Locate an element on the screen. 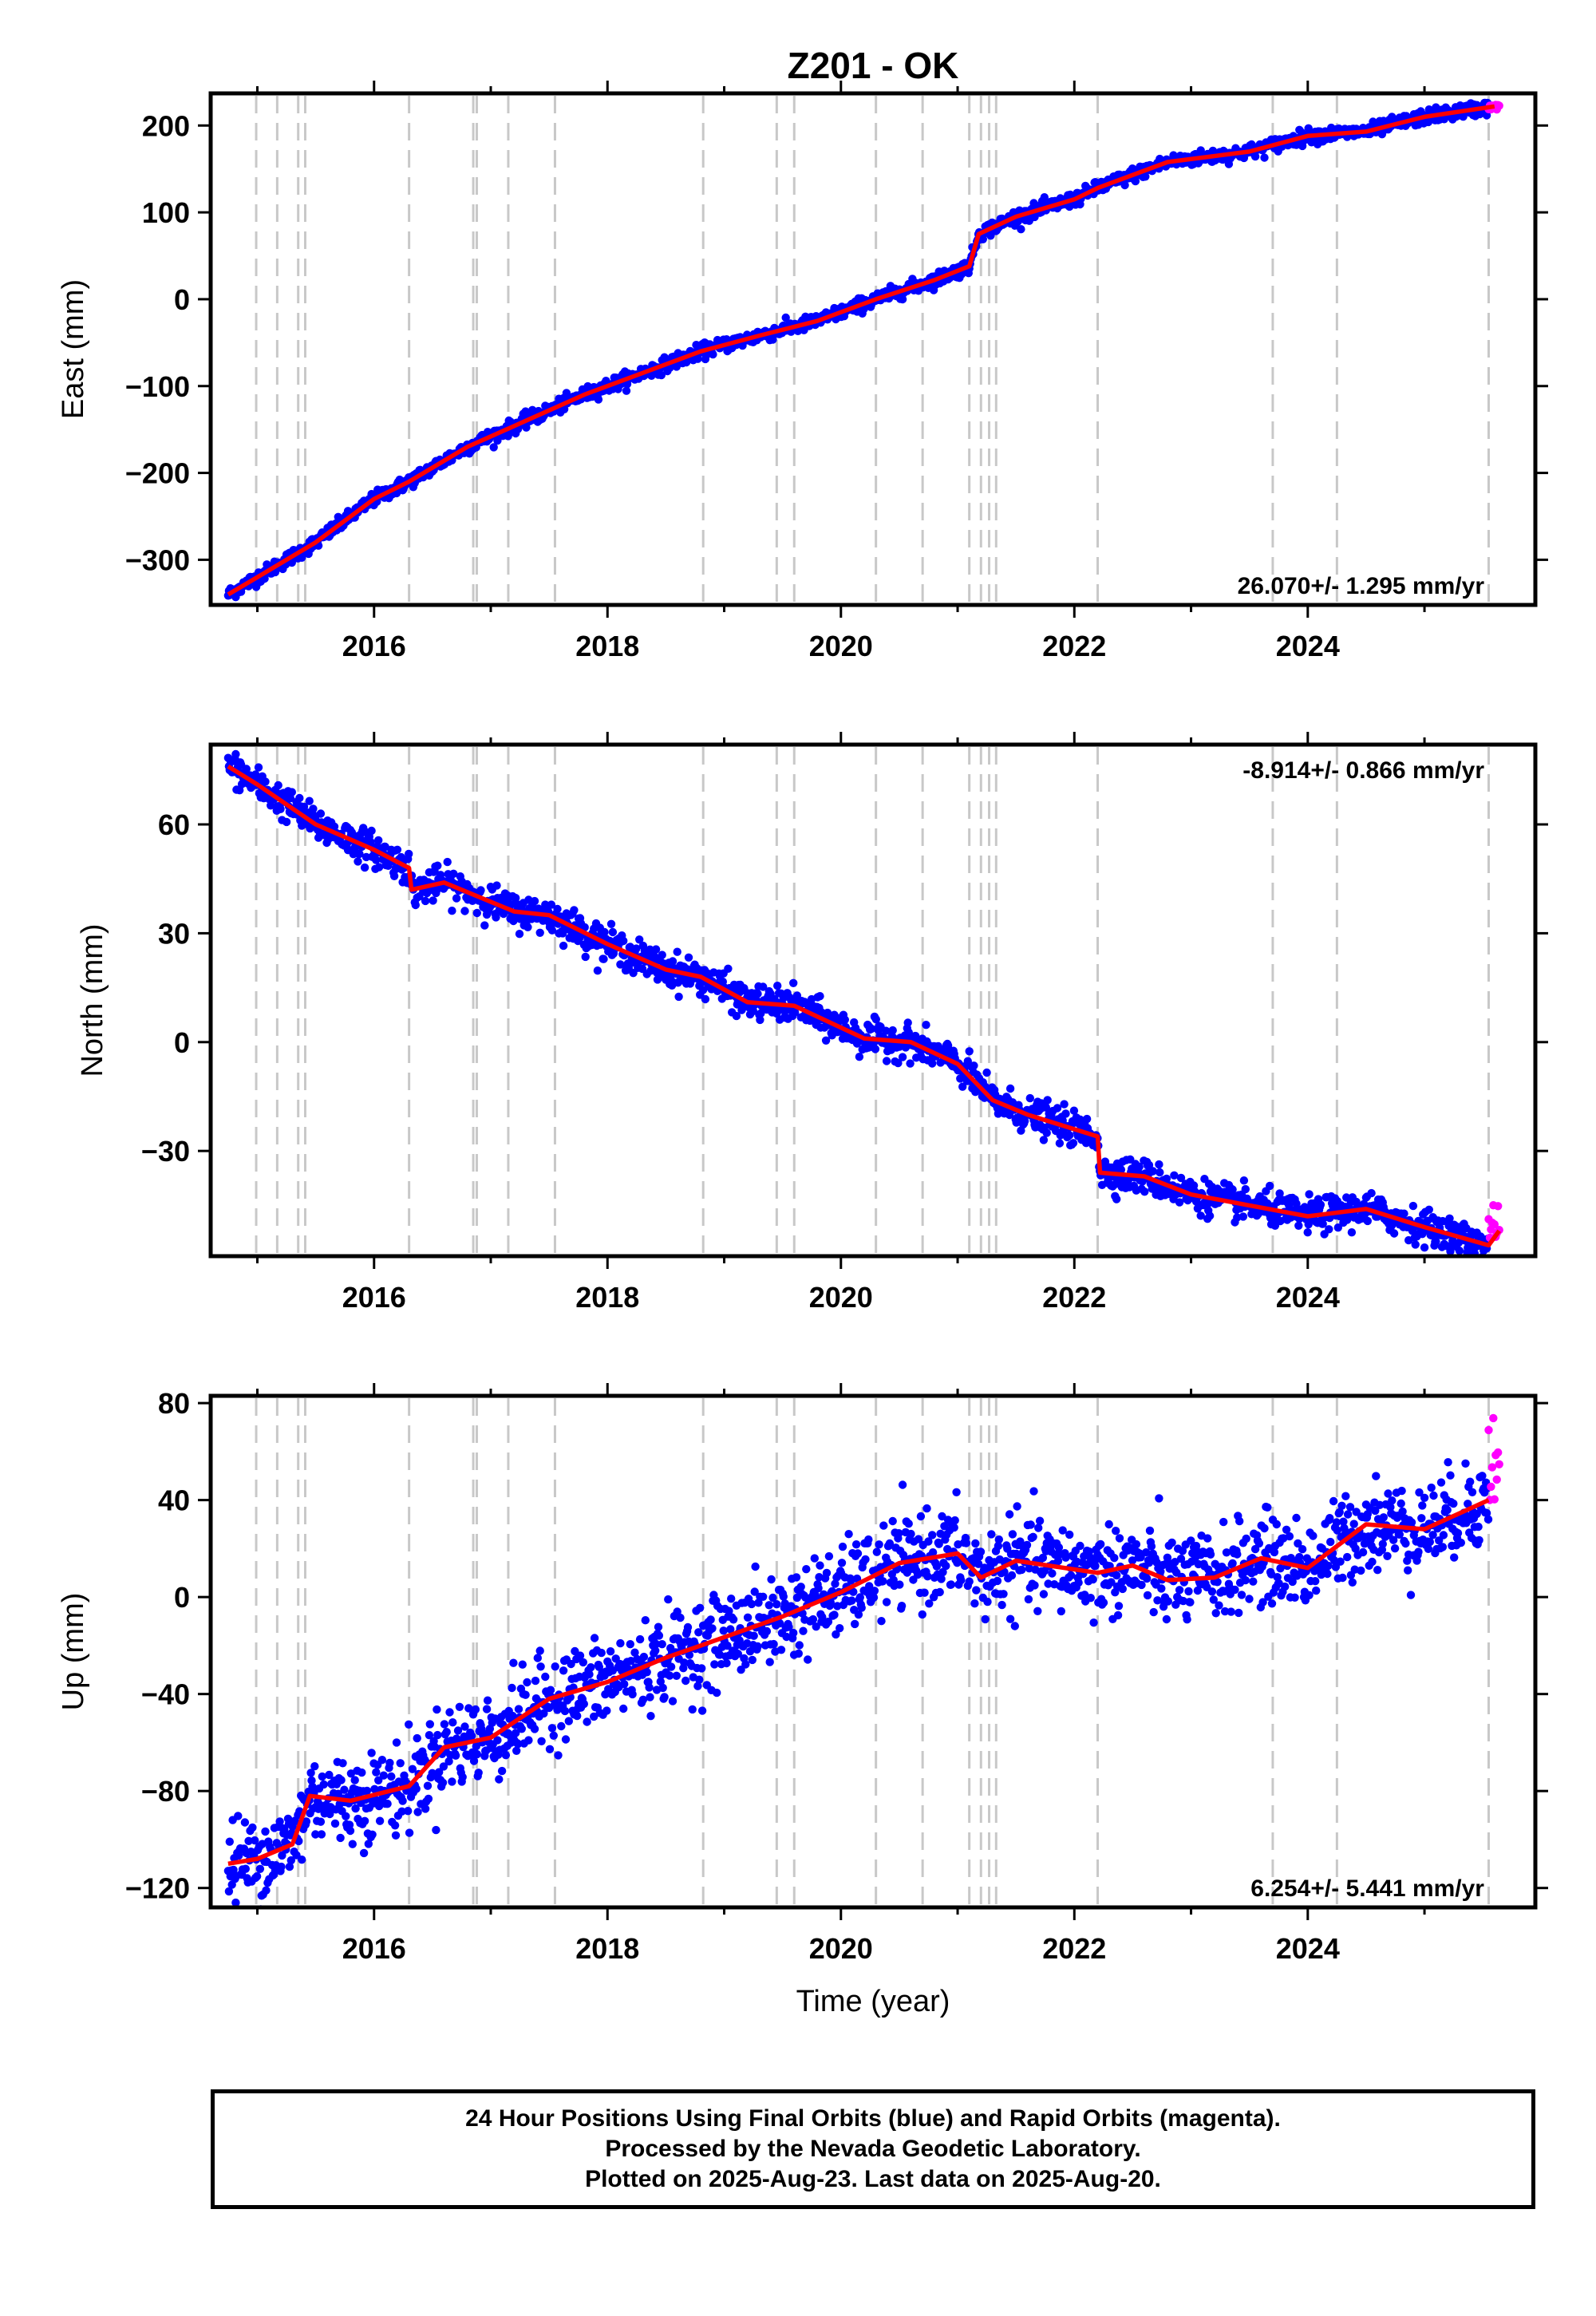 The height and width of the screenshot is (2316, 1596). y-tick-label: −30 is located at coordinates (165, 1151).